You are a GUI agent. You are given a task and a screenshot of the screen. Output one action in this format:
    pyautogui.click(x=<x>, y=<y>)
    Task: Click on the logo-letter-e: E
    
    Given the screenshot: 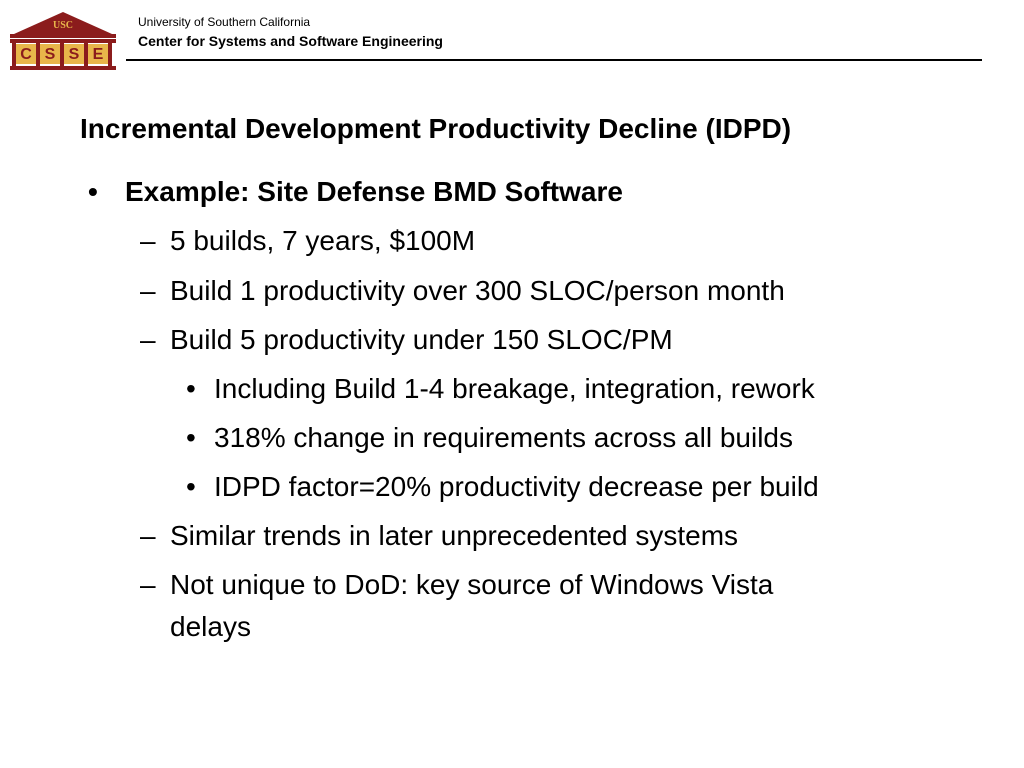 What is the action you would take?
    pyautogui.click(x=98, y=54)
    